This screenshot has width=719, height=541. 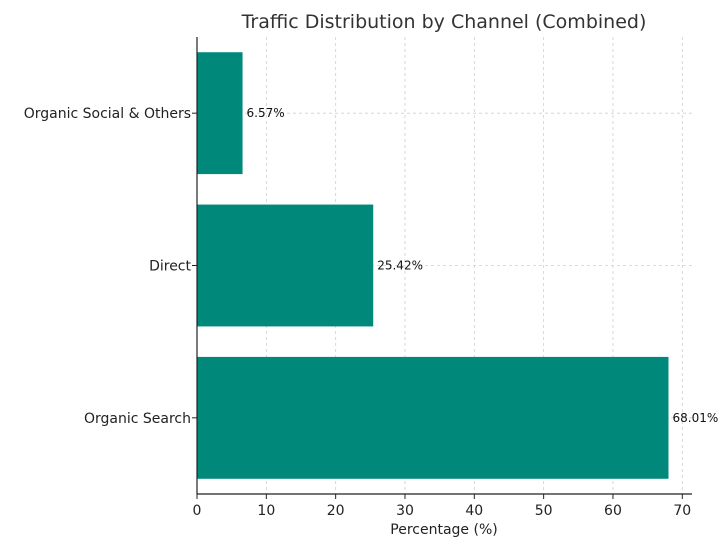 I want to click on x-tick-label: 50, so click(x=544, y=511).